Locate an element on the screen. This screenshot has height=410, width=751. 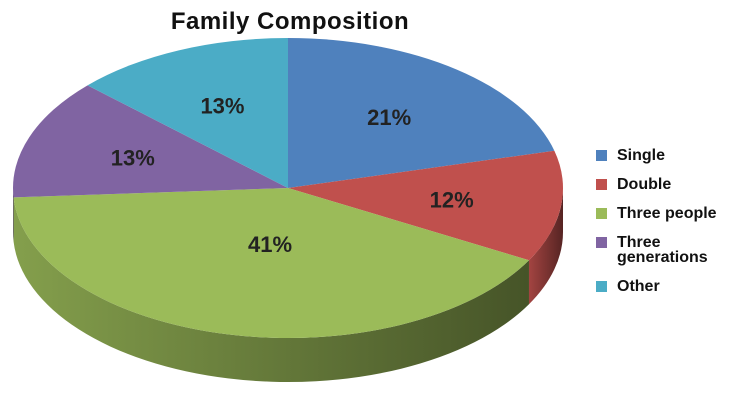
chart-title: Family Composition is located at coordinates (290, 21).